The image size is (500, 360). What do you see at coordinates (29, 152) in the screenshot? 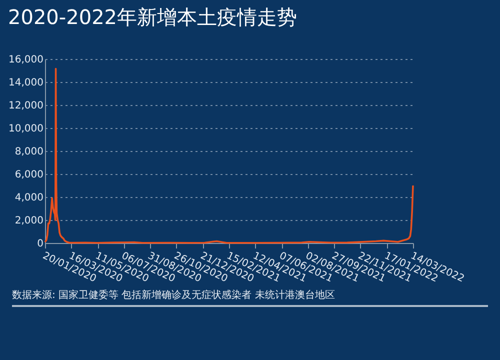
I see `y-tick-label: 8,000` at bounding box center [29, 152].